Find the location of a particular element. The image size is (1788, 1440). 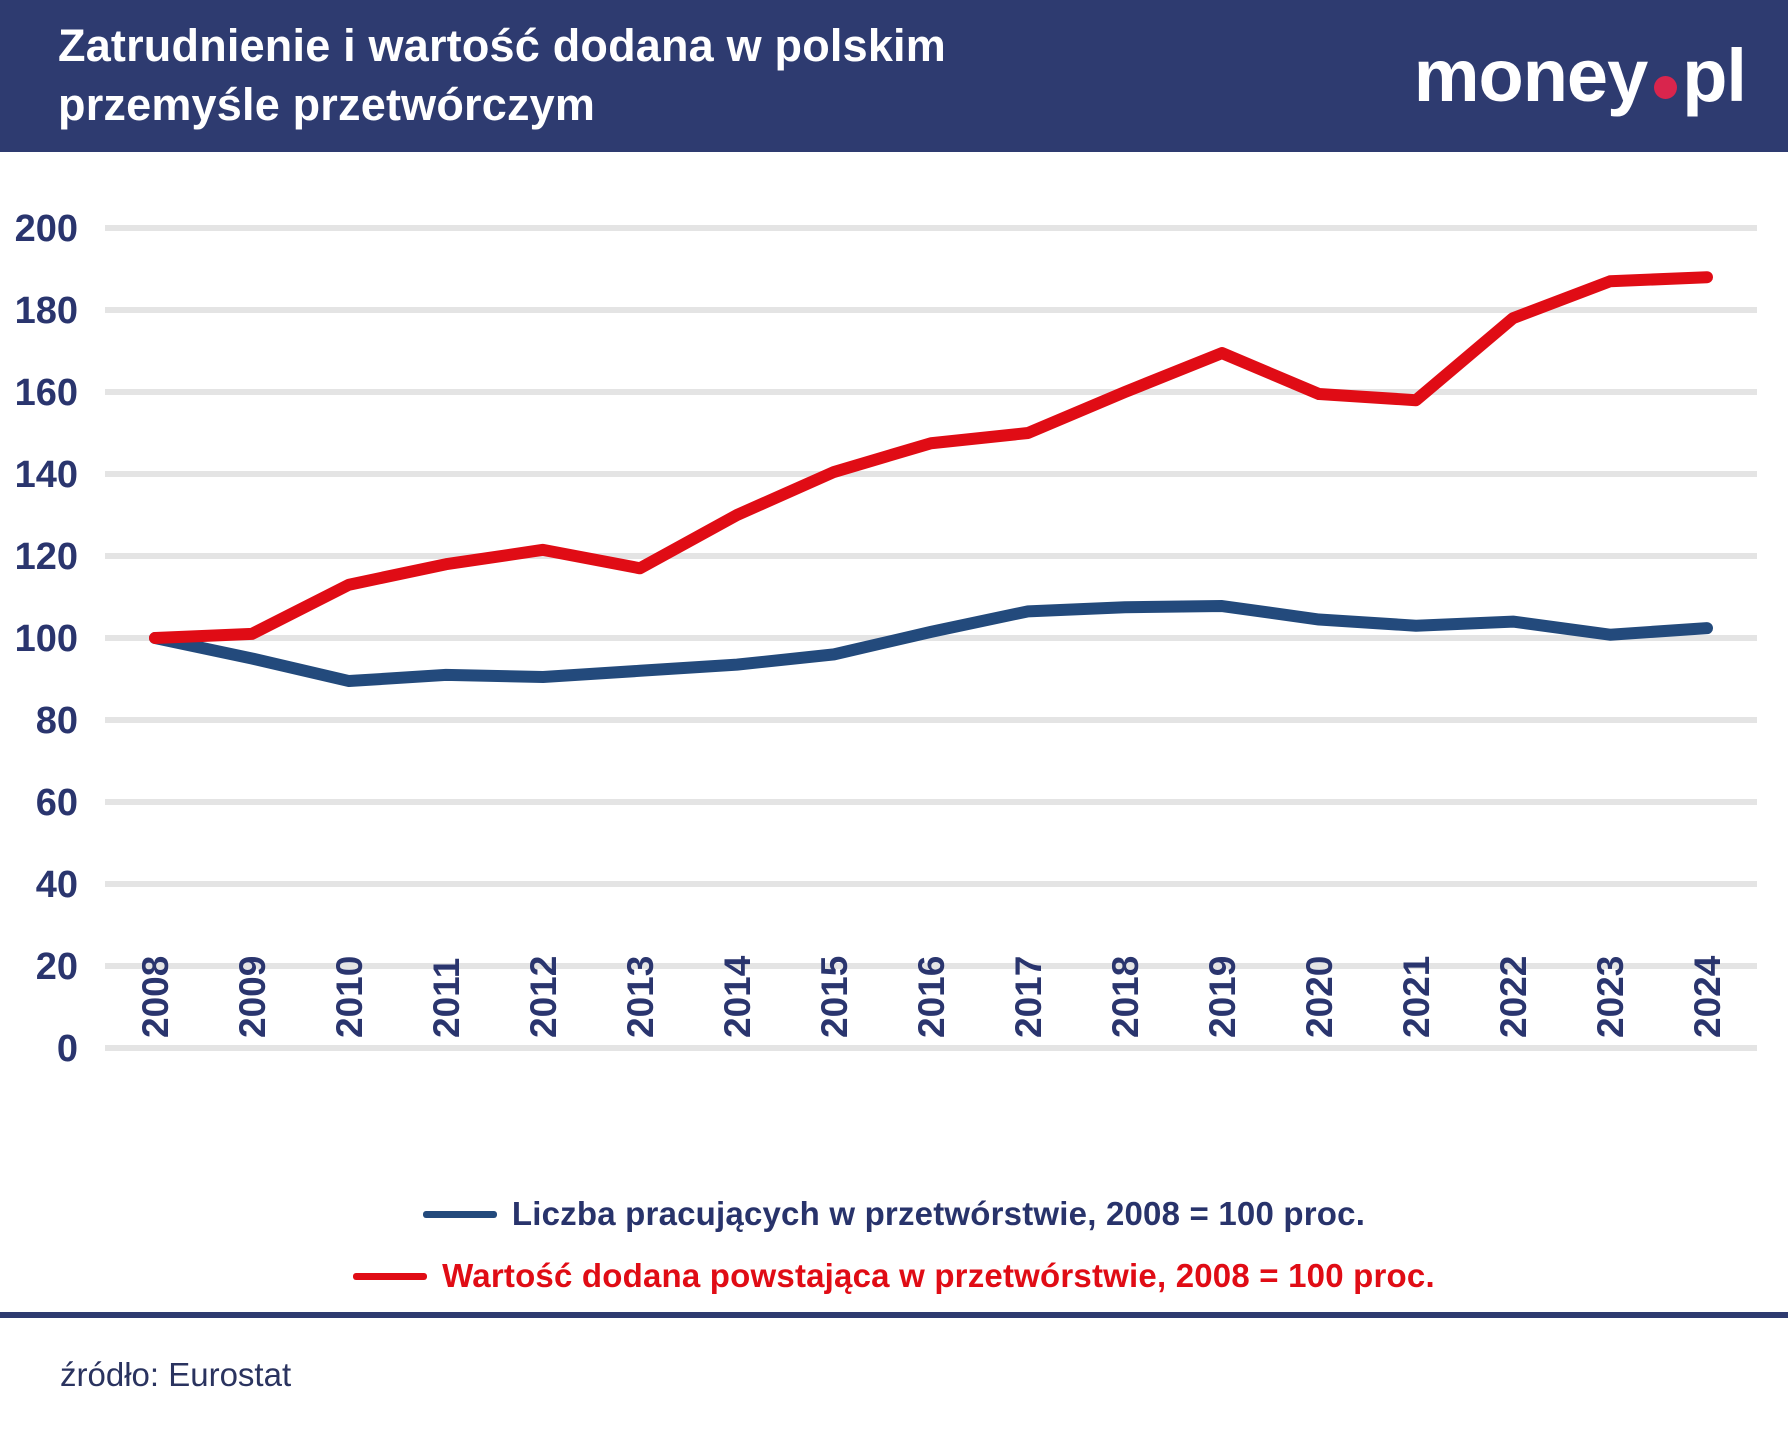

x-axis-label: 2013 is located at coordinates (640, 997).